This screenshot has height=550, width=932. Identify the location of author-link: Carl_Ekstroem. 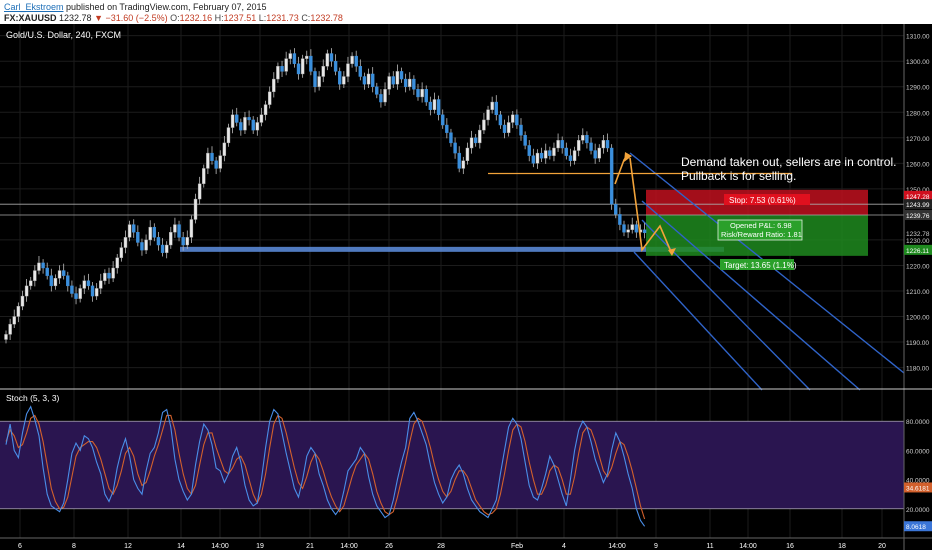
(34, 7).